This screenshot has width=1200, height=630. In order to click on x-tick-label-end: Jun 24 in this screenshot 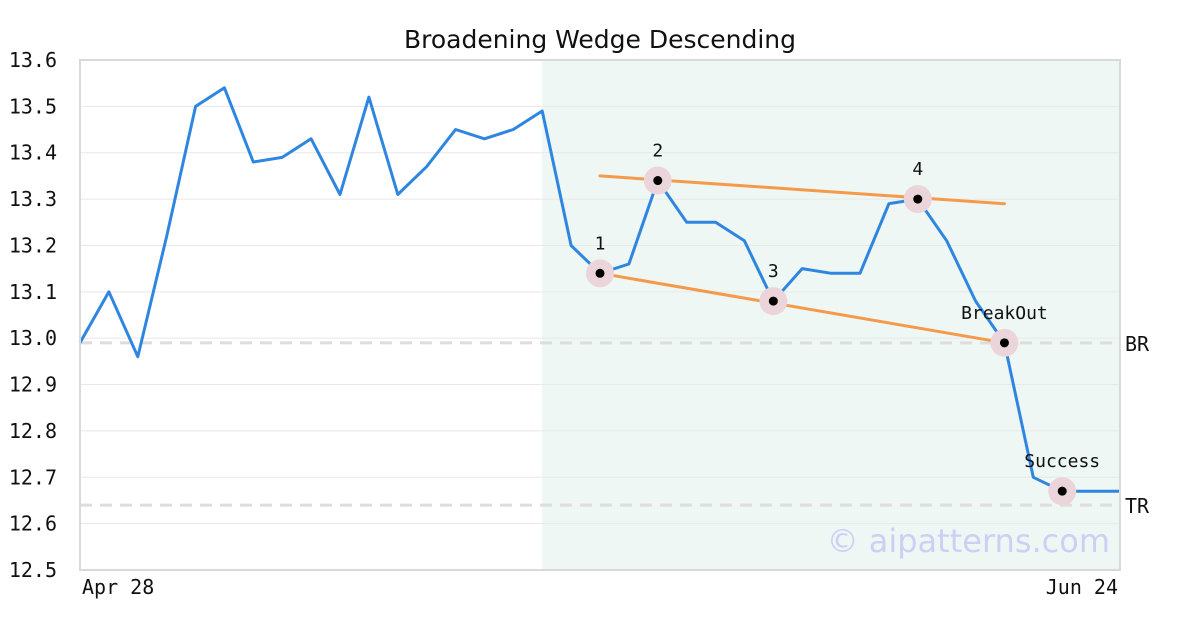, I will do `click(1082, 587)`.